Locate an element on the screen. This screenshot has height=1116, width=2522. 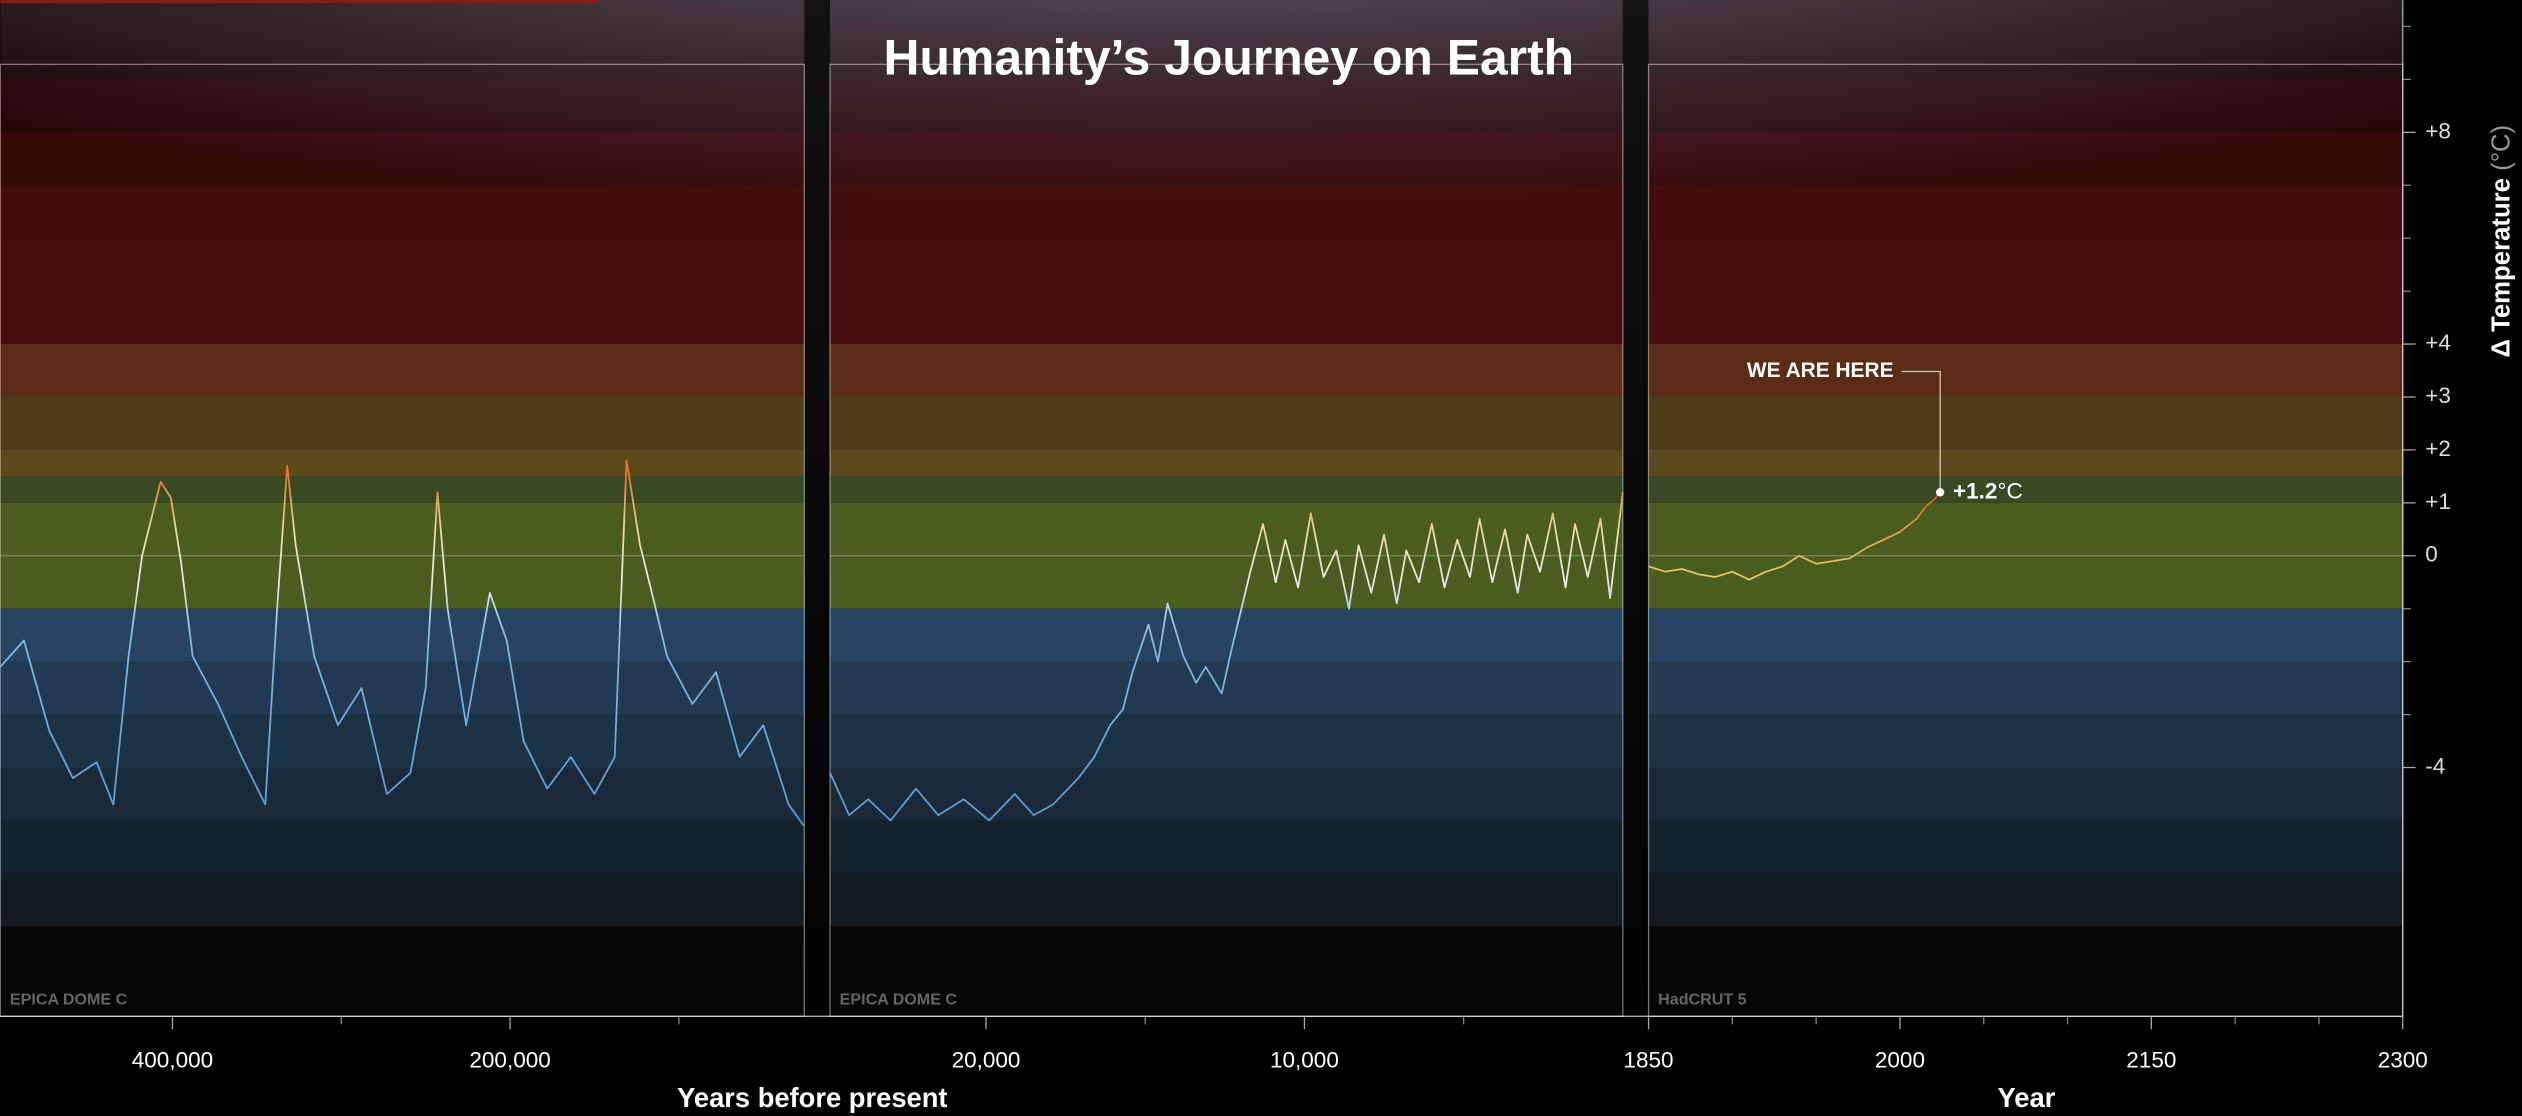
x-tick-label: 20,000 is located at coordinates (986, 1059).